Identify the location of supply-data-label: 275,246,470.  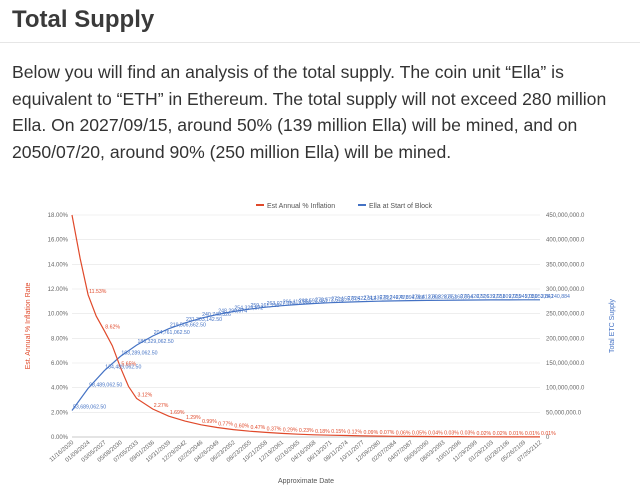
(394, 298).